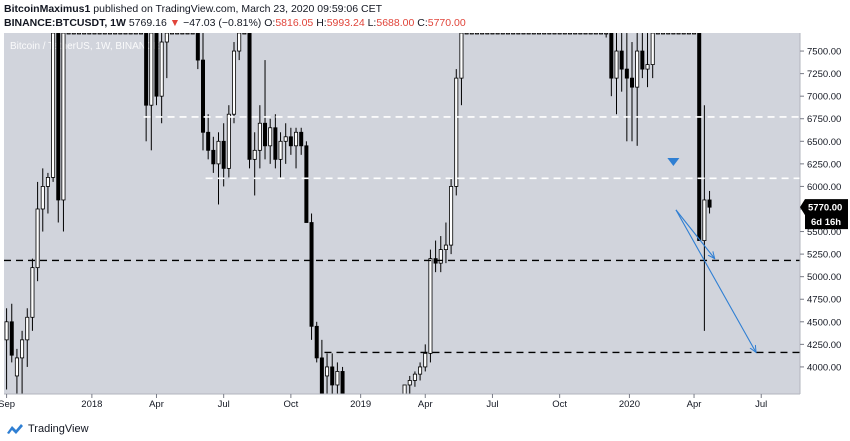 The height and width of the screenshot is (441, 850). Describe the element at coordinates (673, 162) in the screenshot. I see `down-triangle-icon` at that location.